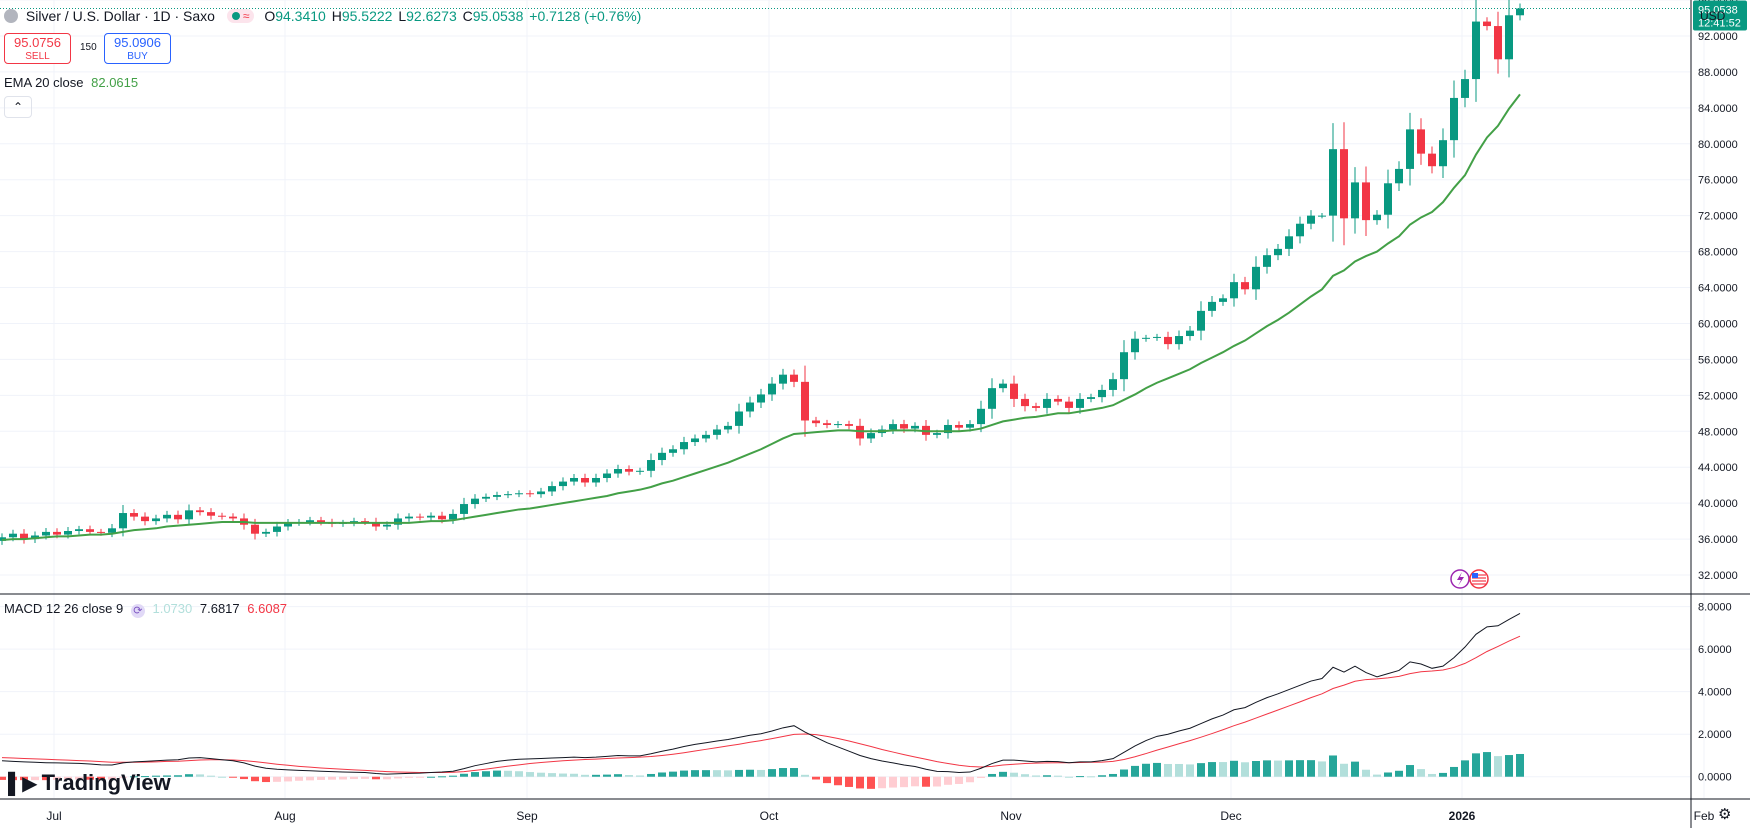 The image size is (1750, 828). I want to click on symbol-title: Silver / U.S. Dollar · 1D · Saxo, so click(120, 16).